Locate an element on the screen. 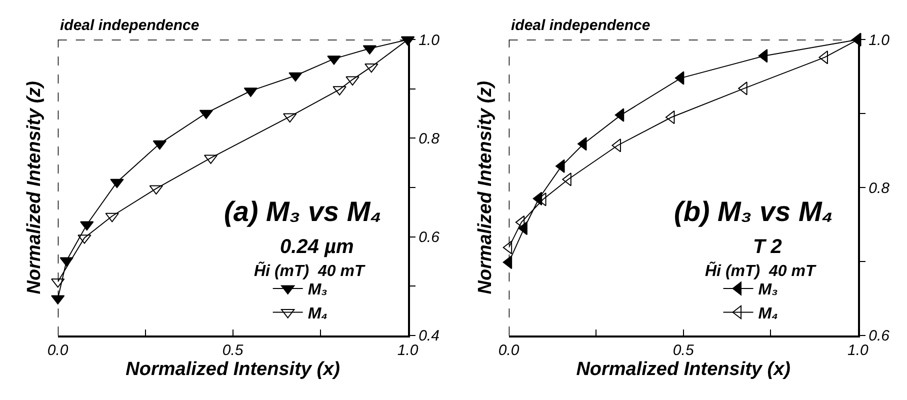  annotation: (a) M₃ vs M₄ is located at coordinates (303, 211).